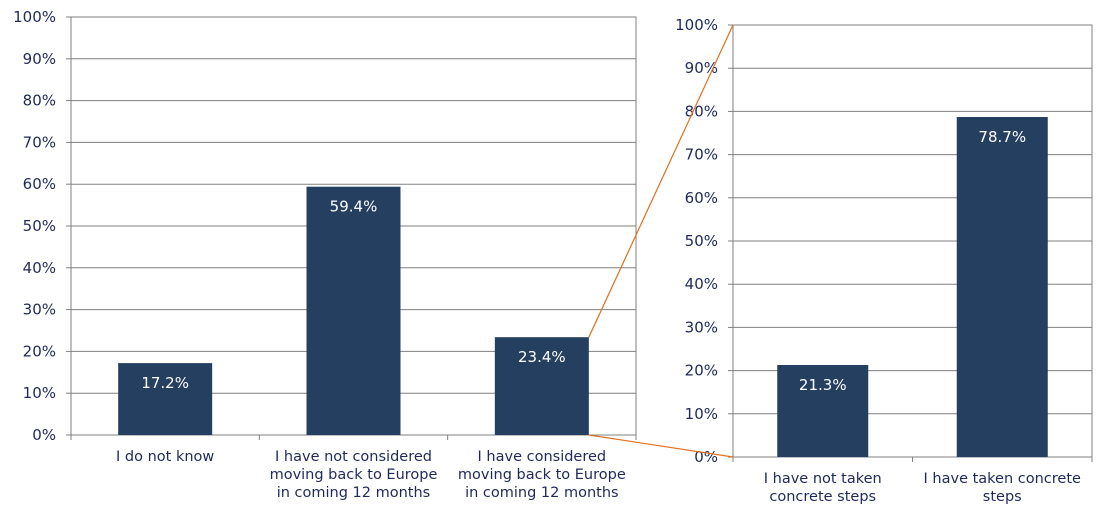 Image resolution: width=1097 pixels, height=507 pixels. Describe the element at coordinates (661, 181) in the screenshot. I see `connector-line-top` at that location.